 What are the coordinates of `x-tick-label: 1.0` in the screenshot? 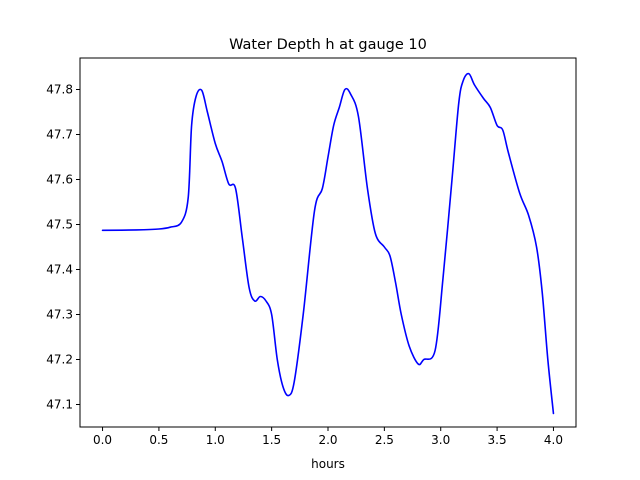 It's located at (215, 440).